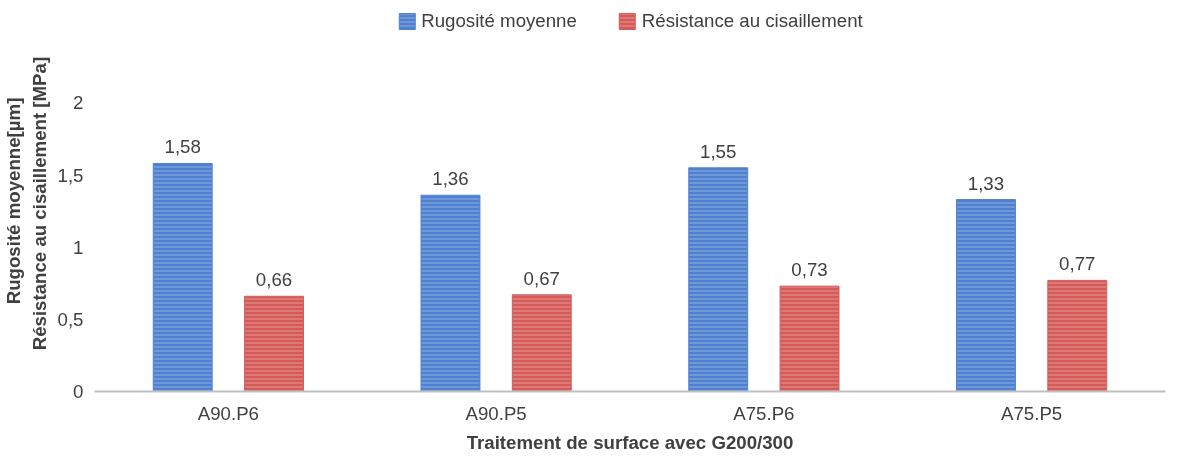 This screenshot has width=1193, height=461. What do you see at coordinates (1032, 413) in the screenshot?
I see `x-tick-label: A75.P5` at bounding box center [1032, 413].